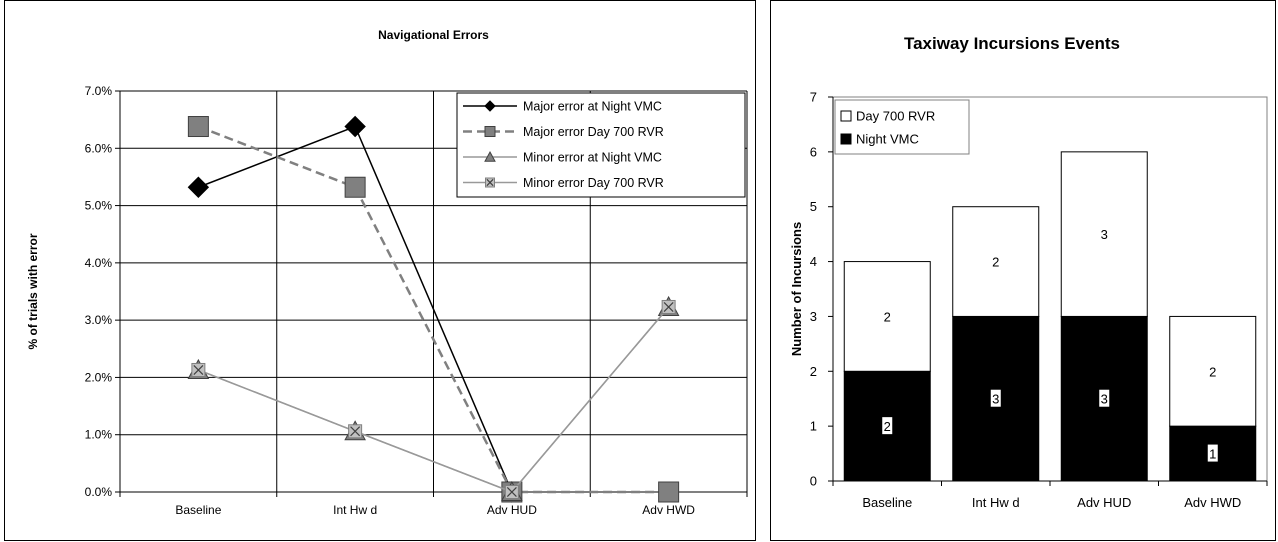  What do you see at coordinates (33, 291) in the screenshot?
I see `y-axis-label: % of trials with error` at bounding box center [33, 291].